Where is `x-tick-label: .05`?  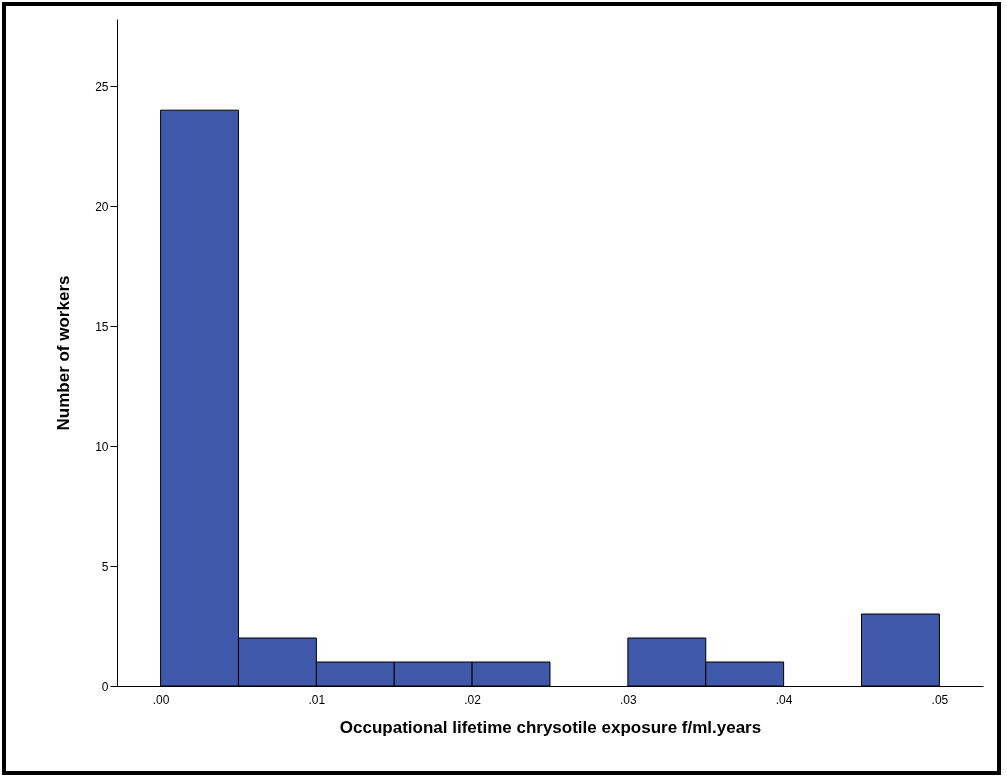
x-tick-label: .05 is located at coordinates (940, 699).